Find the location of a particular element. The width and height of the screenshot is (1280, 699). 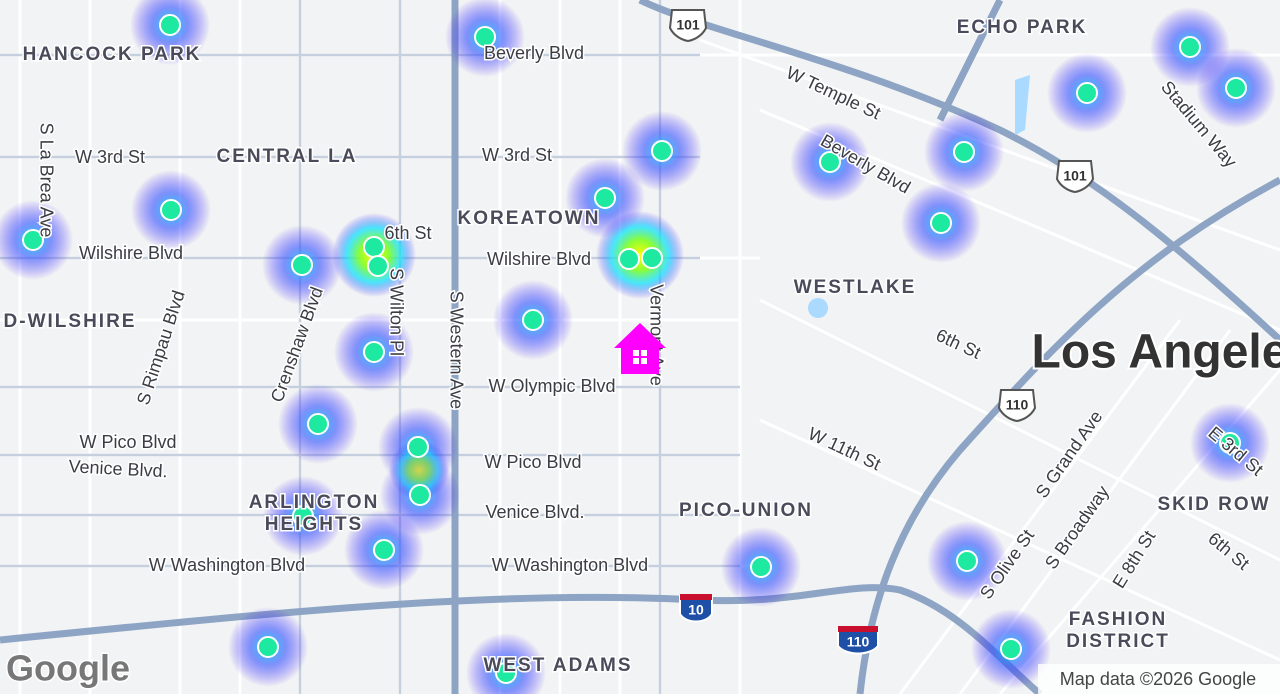

street-label: S Wilton Pl is located at coordinates (396, 312).